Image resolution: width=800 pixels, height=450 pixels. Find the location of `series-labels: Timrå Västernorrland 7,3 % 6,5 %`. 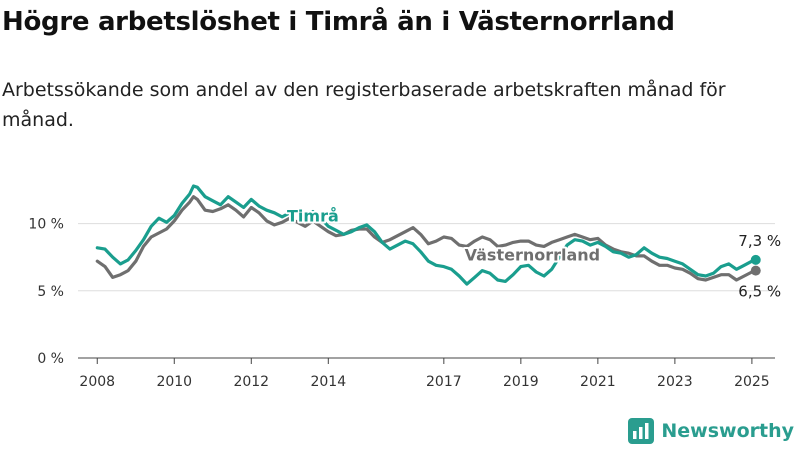

series-labels: Timrå Västernorrland 7,3 % 6,5 % is located at coordinates (533, 253).